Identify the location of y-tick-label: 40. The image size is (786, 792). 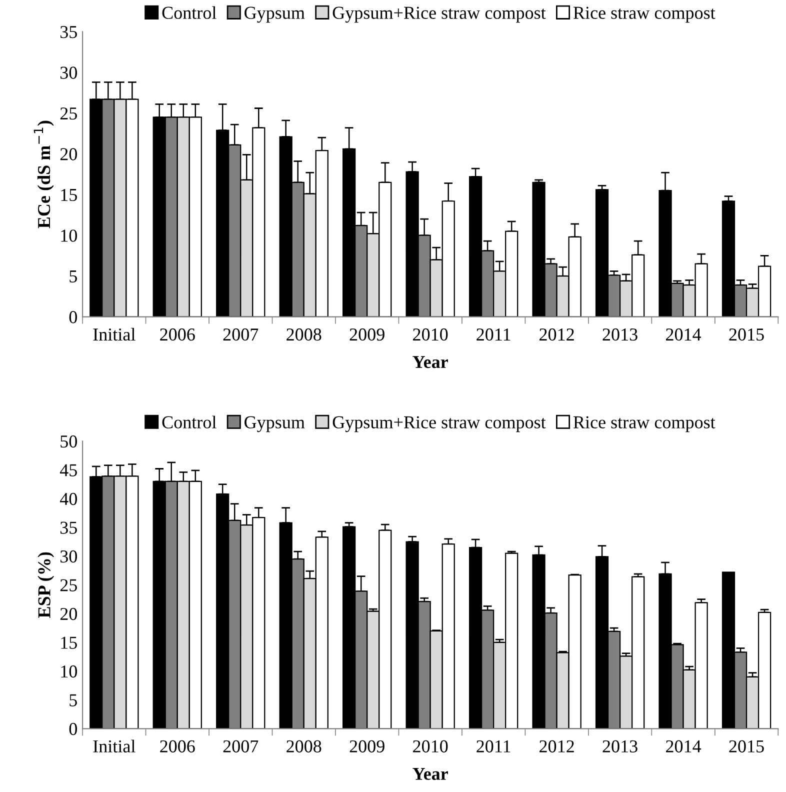
(68, 499).